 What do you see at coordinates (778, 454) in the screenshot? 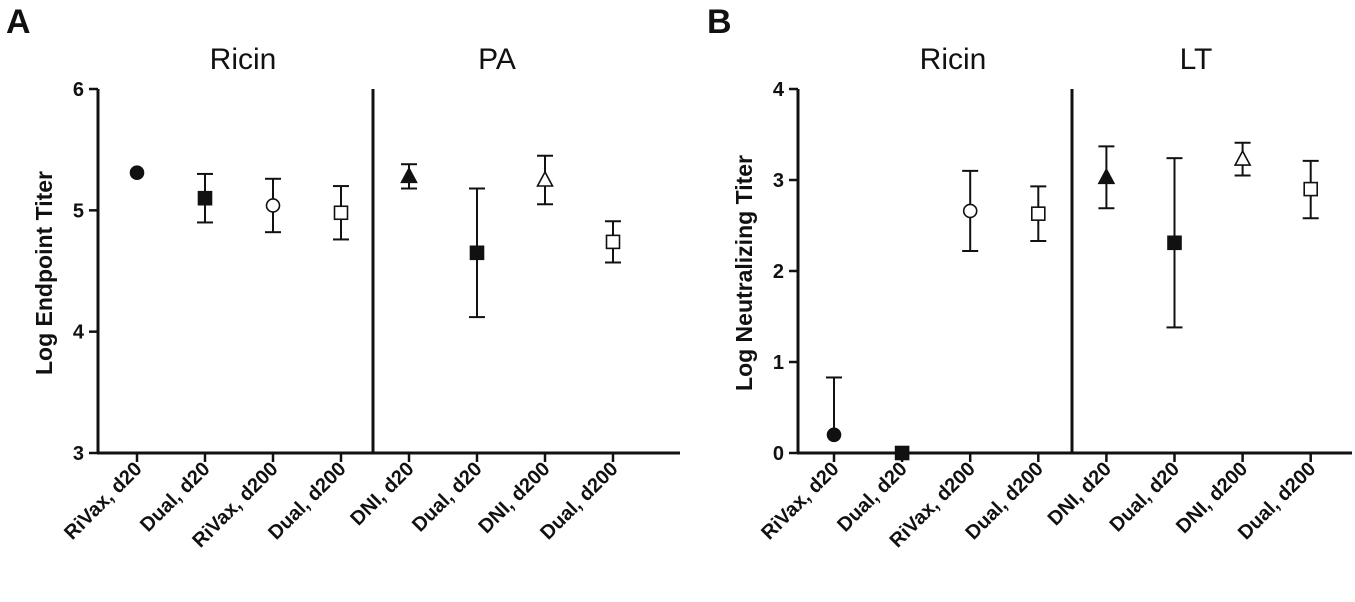
I see `y-tick-label-b-0: 0` at bounding box center [778, 454].